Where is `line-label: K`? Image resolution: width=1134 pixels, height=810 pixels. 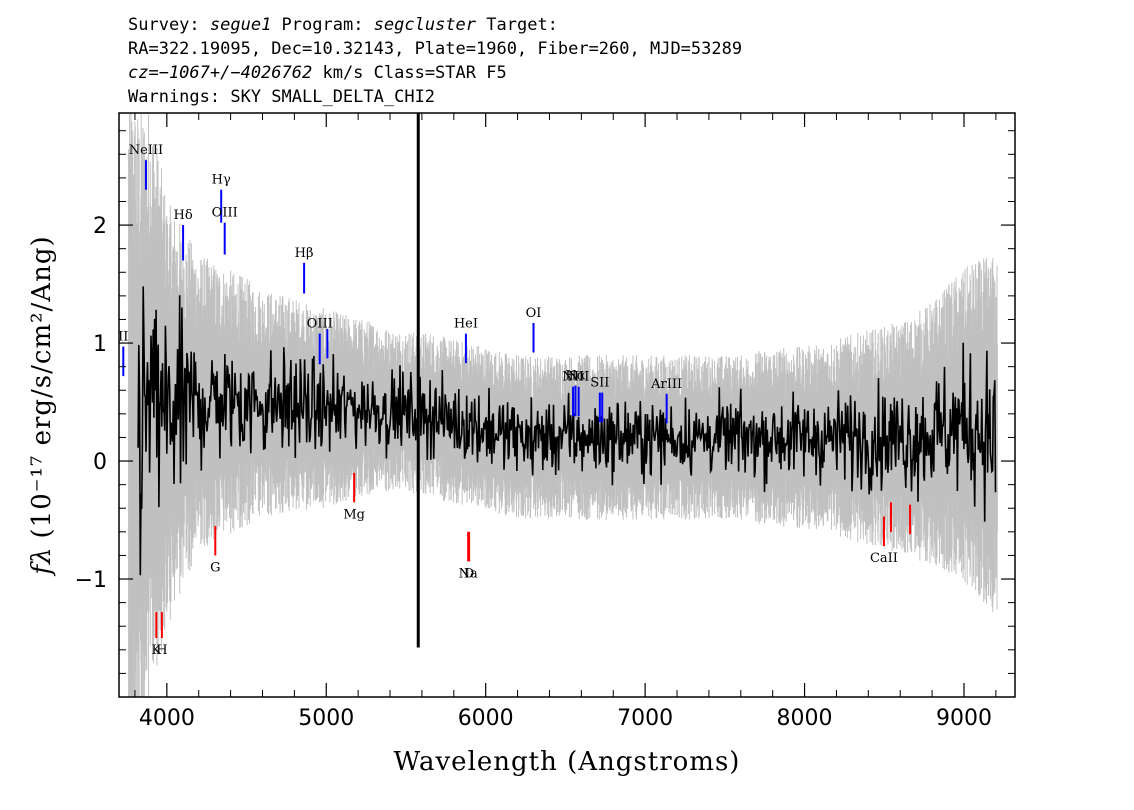 line-label: K is located at coordinates (156, 650).